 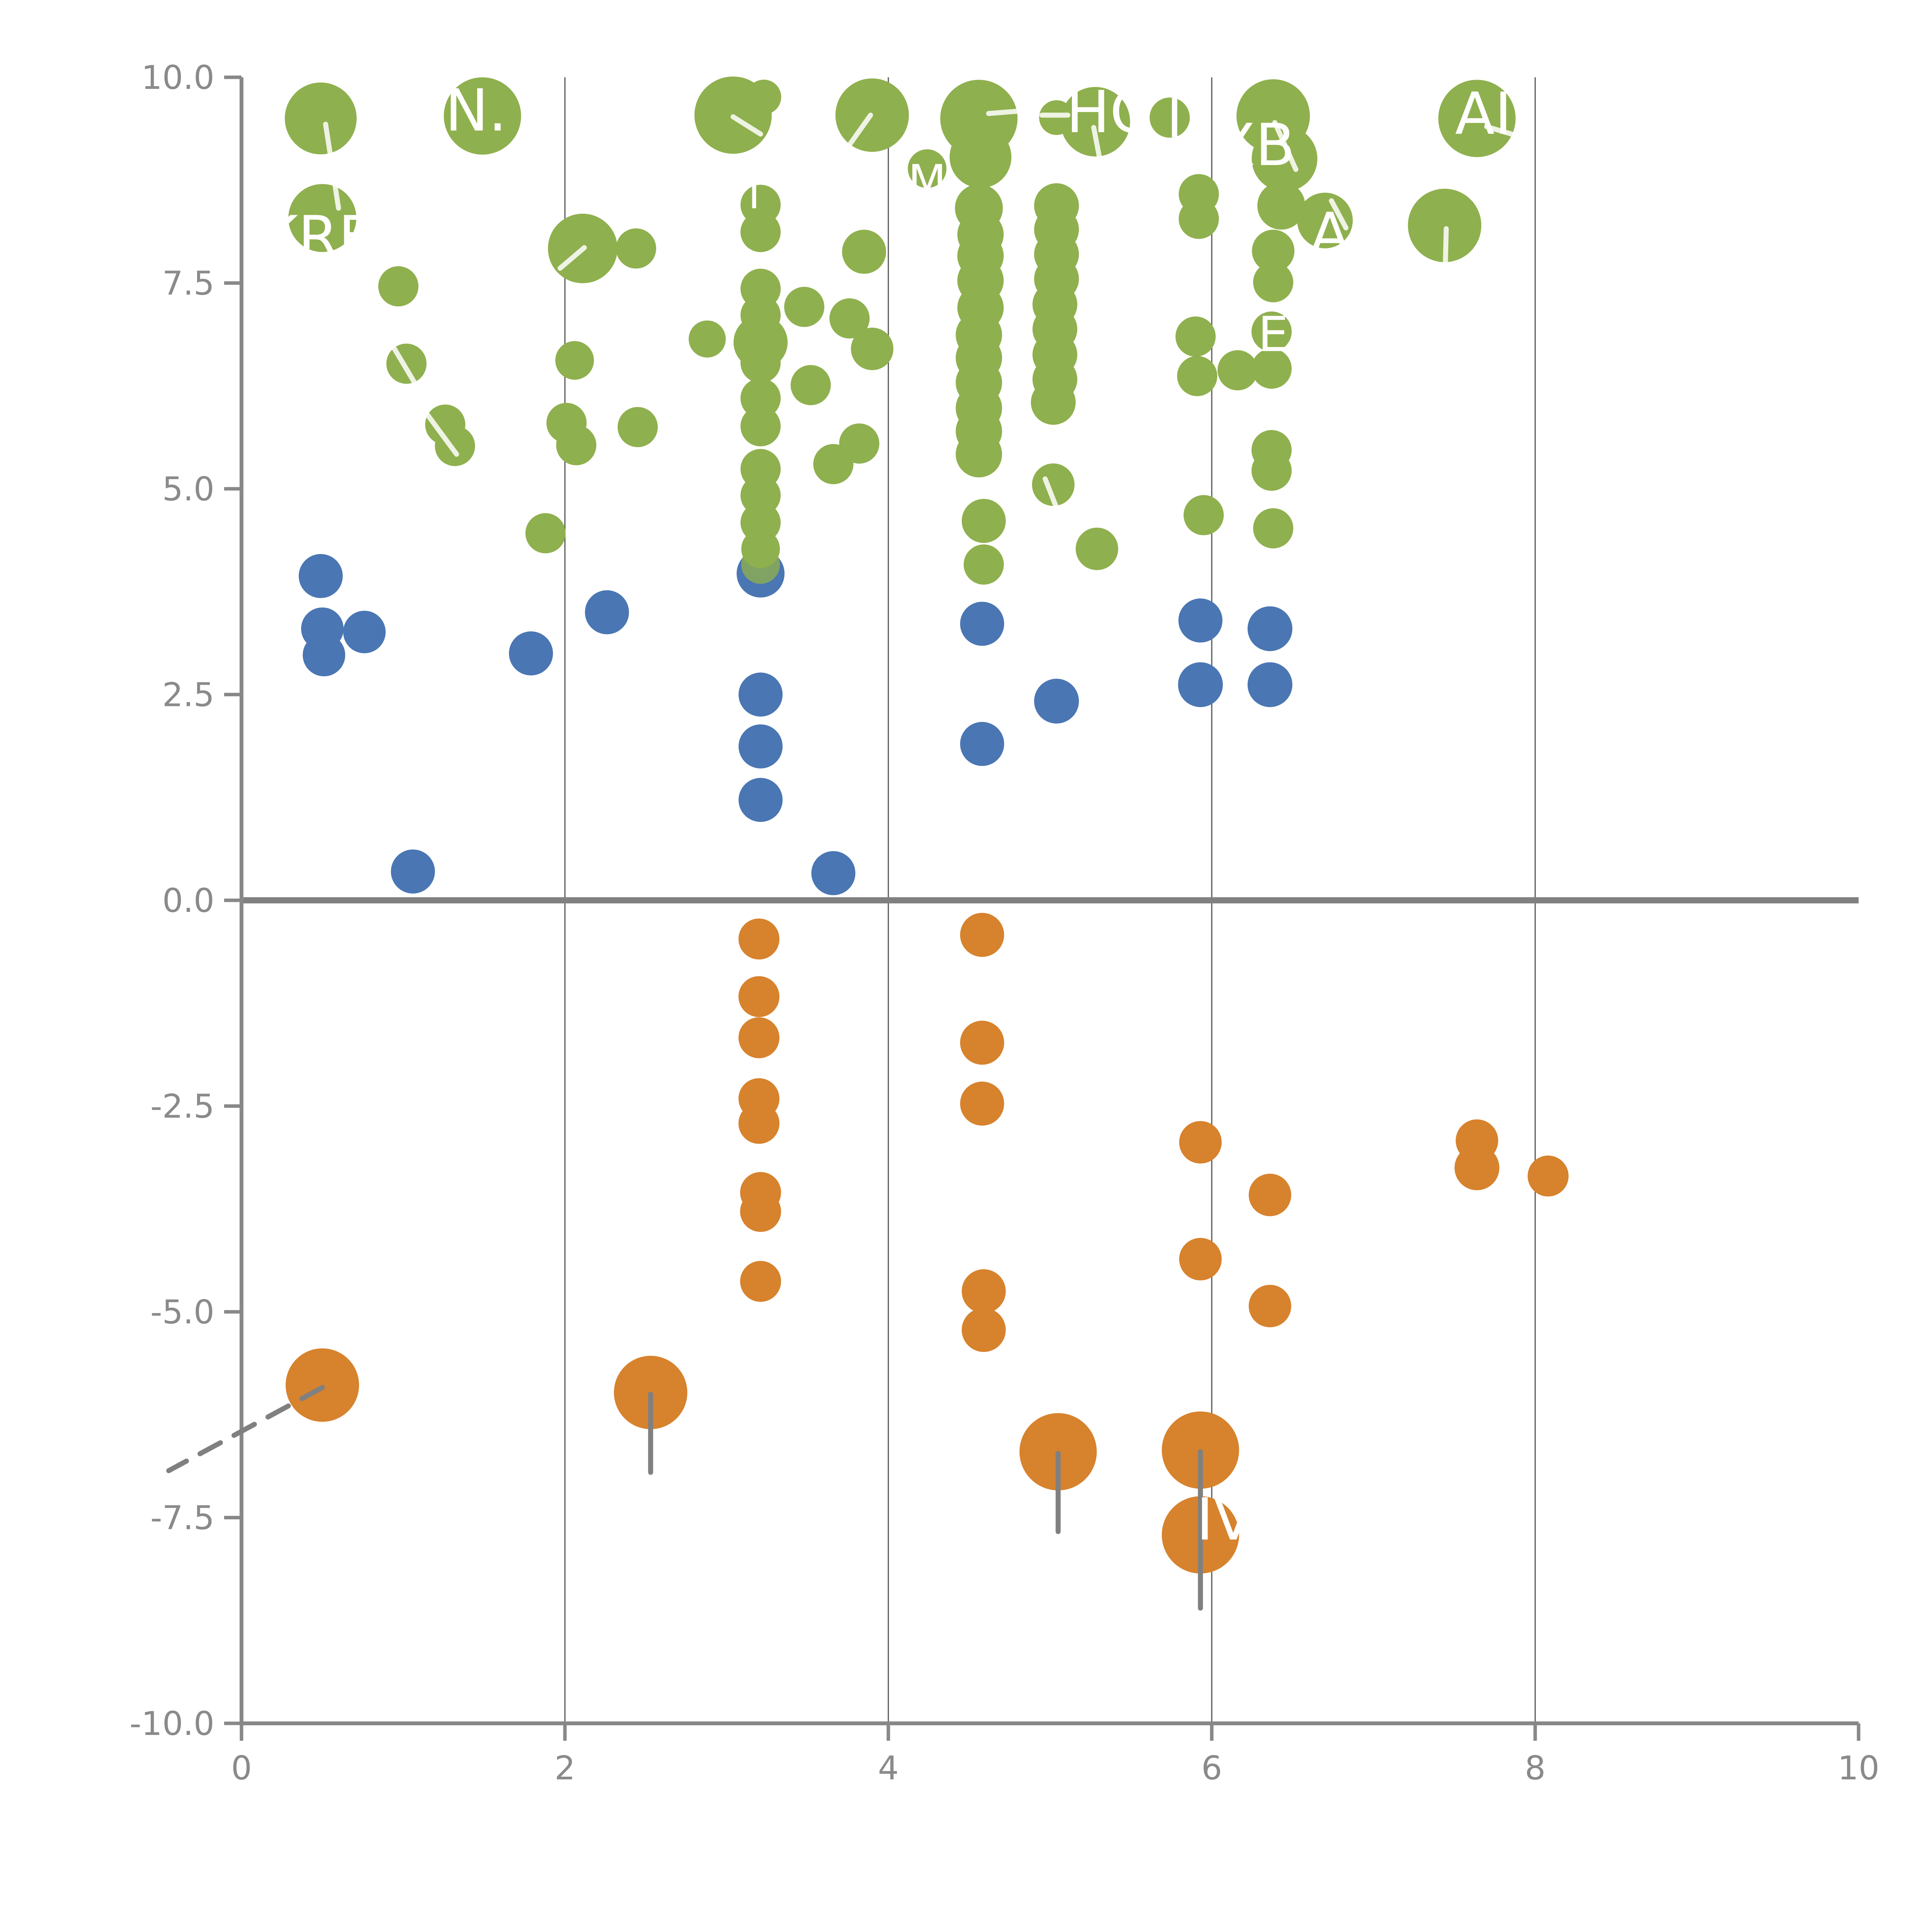 What do you see at coordinates (1175, 120) in the screenshot?
I see `bubble-label-i: I` at bounding box center [1175, 120].